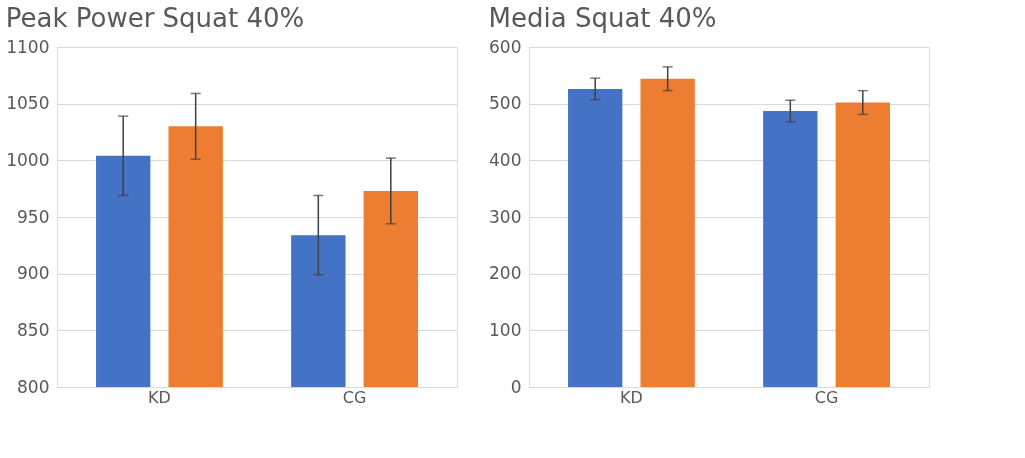 This screenshot has width=1025, height=458. Describe the element at coordinates (28, 159) in the screenshot. I see `y-tick-label: 1000` at that location.